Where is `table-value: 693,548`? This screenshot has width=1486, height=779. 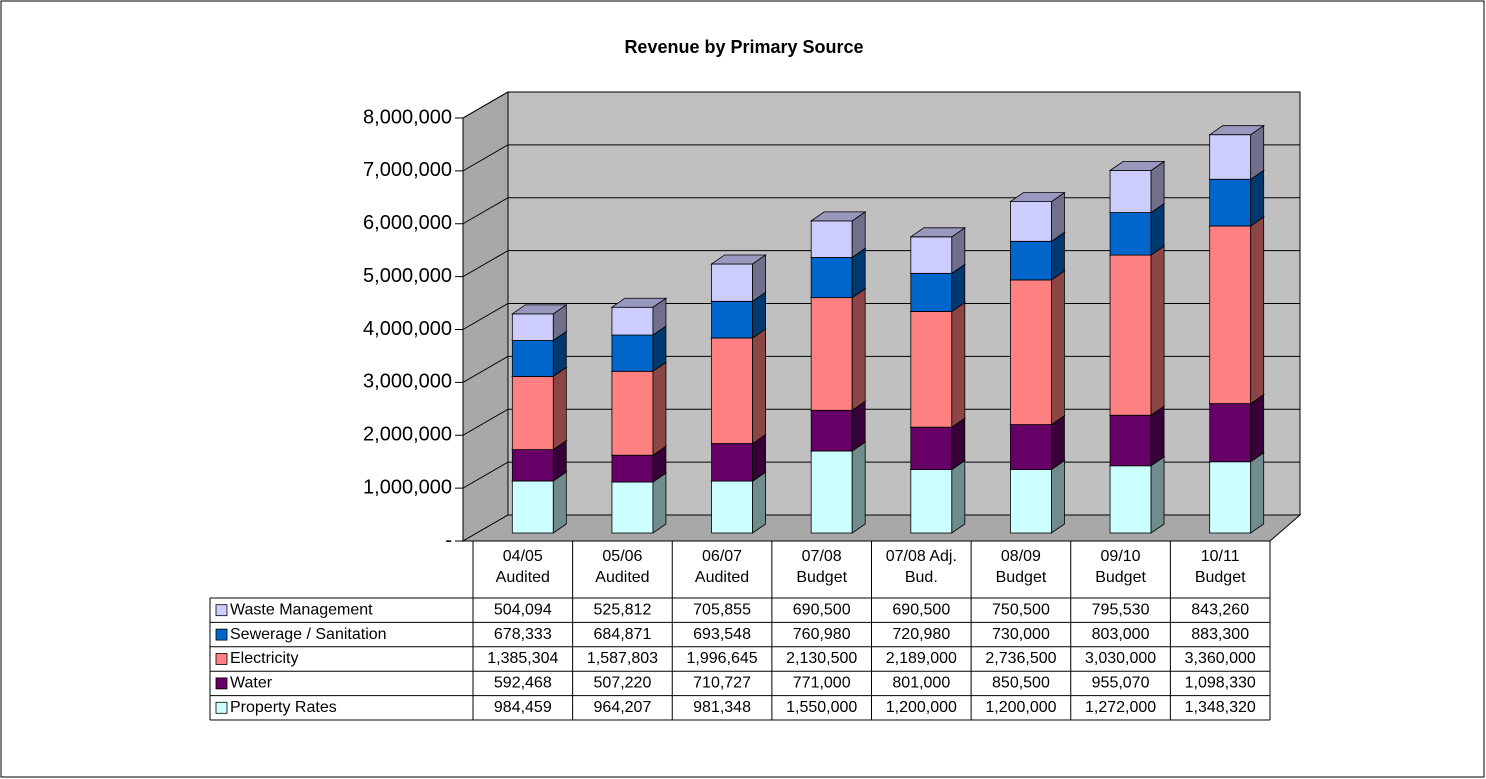
table-value: 693,548 is located at coordinates (722, 634).